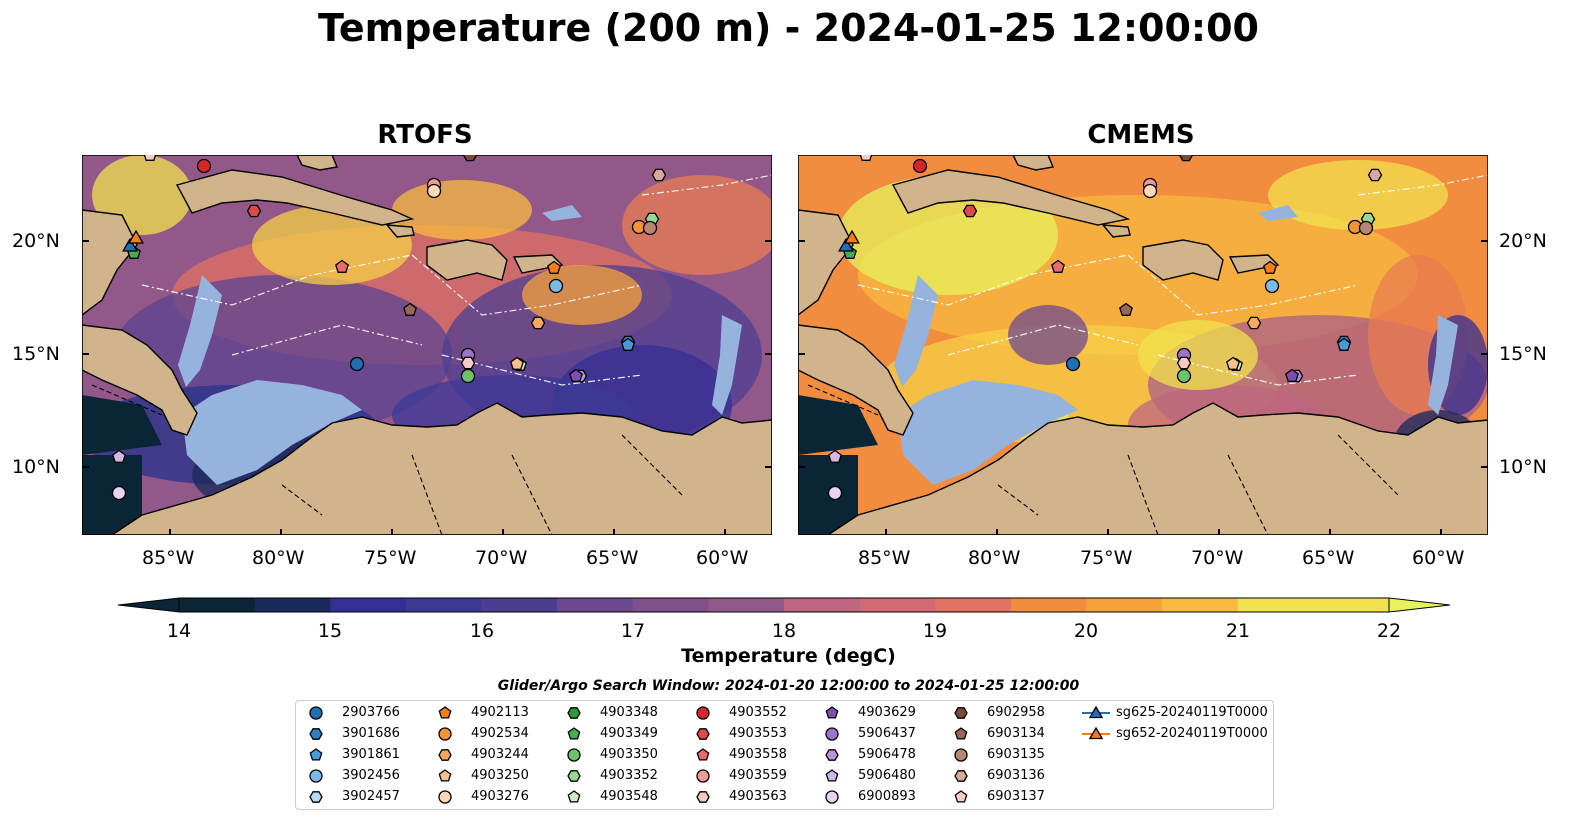 The height and width of the screenshot is (826, 1577). I want to click on colorbar-tick-22: 22, so click(1389, 631).